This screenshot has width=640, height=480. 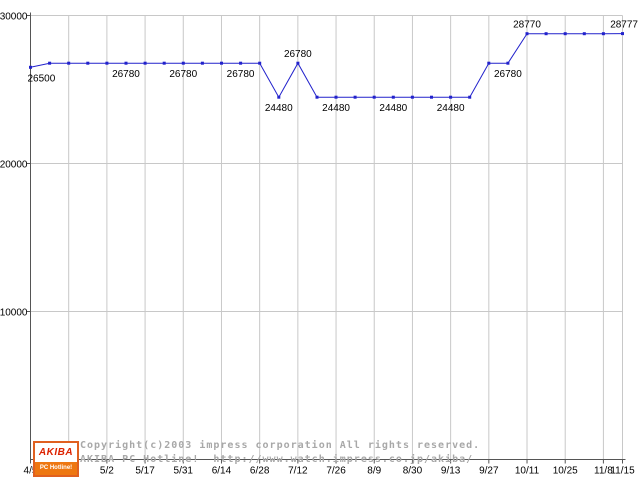 What do you see at coordinates (145, 471) in the screenshot?
I see `x-tick-label: 5/17` at bounding box center [145, 471].